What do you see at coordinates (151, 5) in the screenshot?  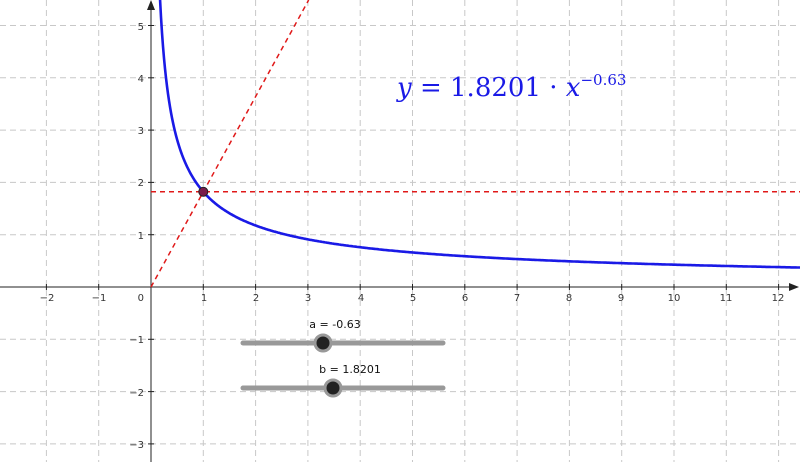 I see `y-axis-arrow` at bounding box center [151, 5].